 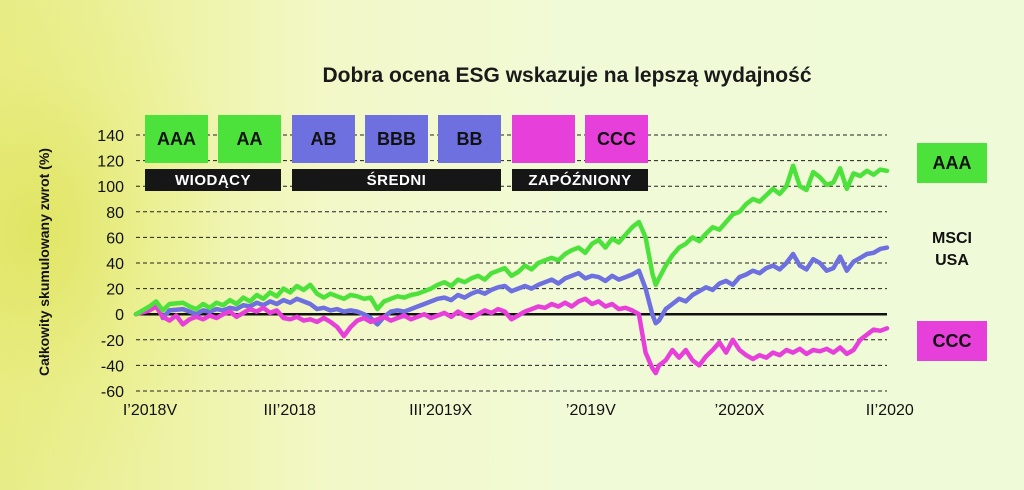 What do you see at coordinates (213, 180) in the screenshot?
I see `group-label-leading: WIODĄCY` at bounding box center [213, 180].